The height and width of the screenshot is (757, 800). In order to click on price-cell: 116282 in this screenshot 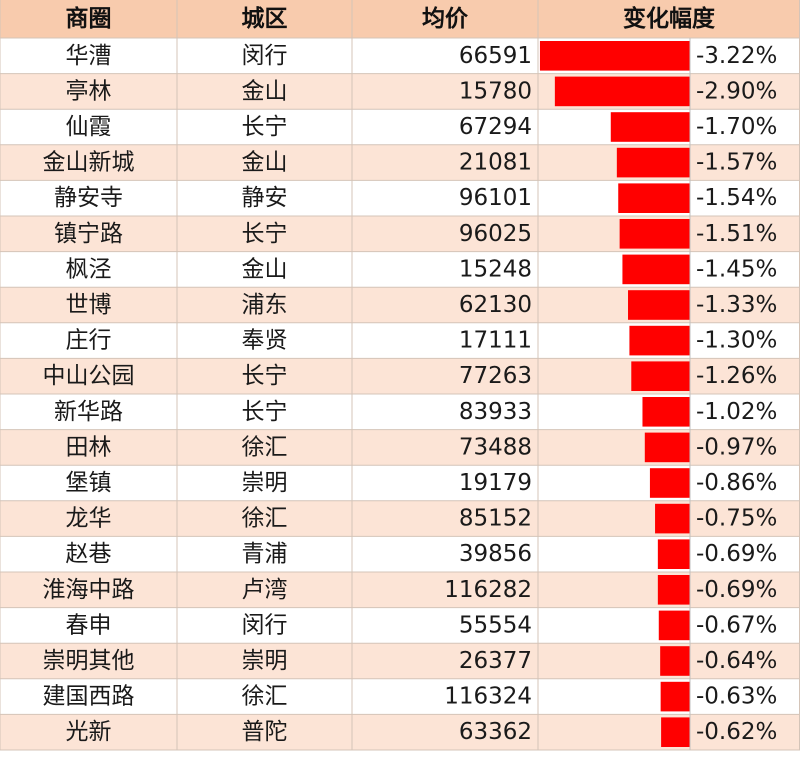, I will do `click(488, 590)`.